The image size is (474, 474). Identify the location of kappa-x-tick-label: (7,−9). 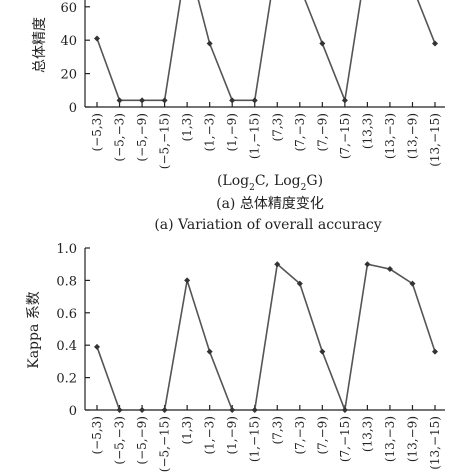
(322, 435).